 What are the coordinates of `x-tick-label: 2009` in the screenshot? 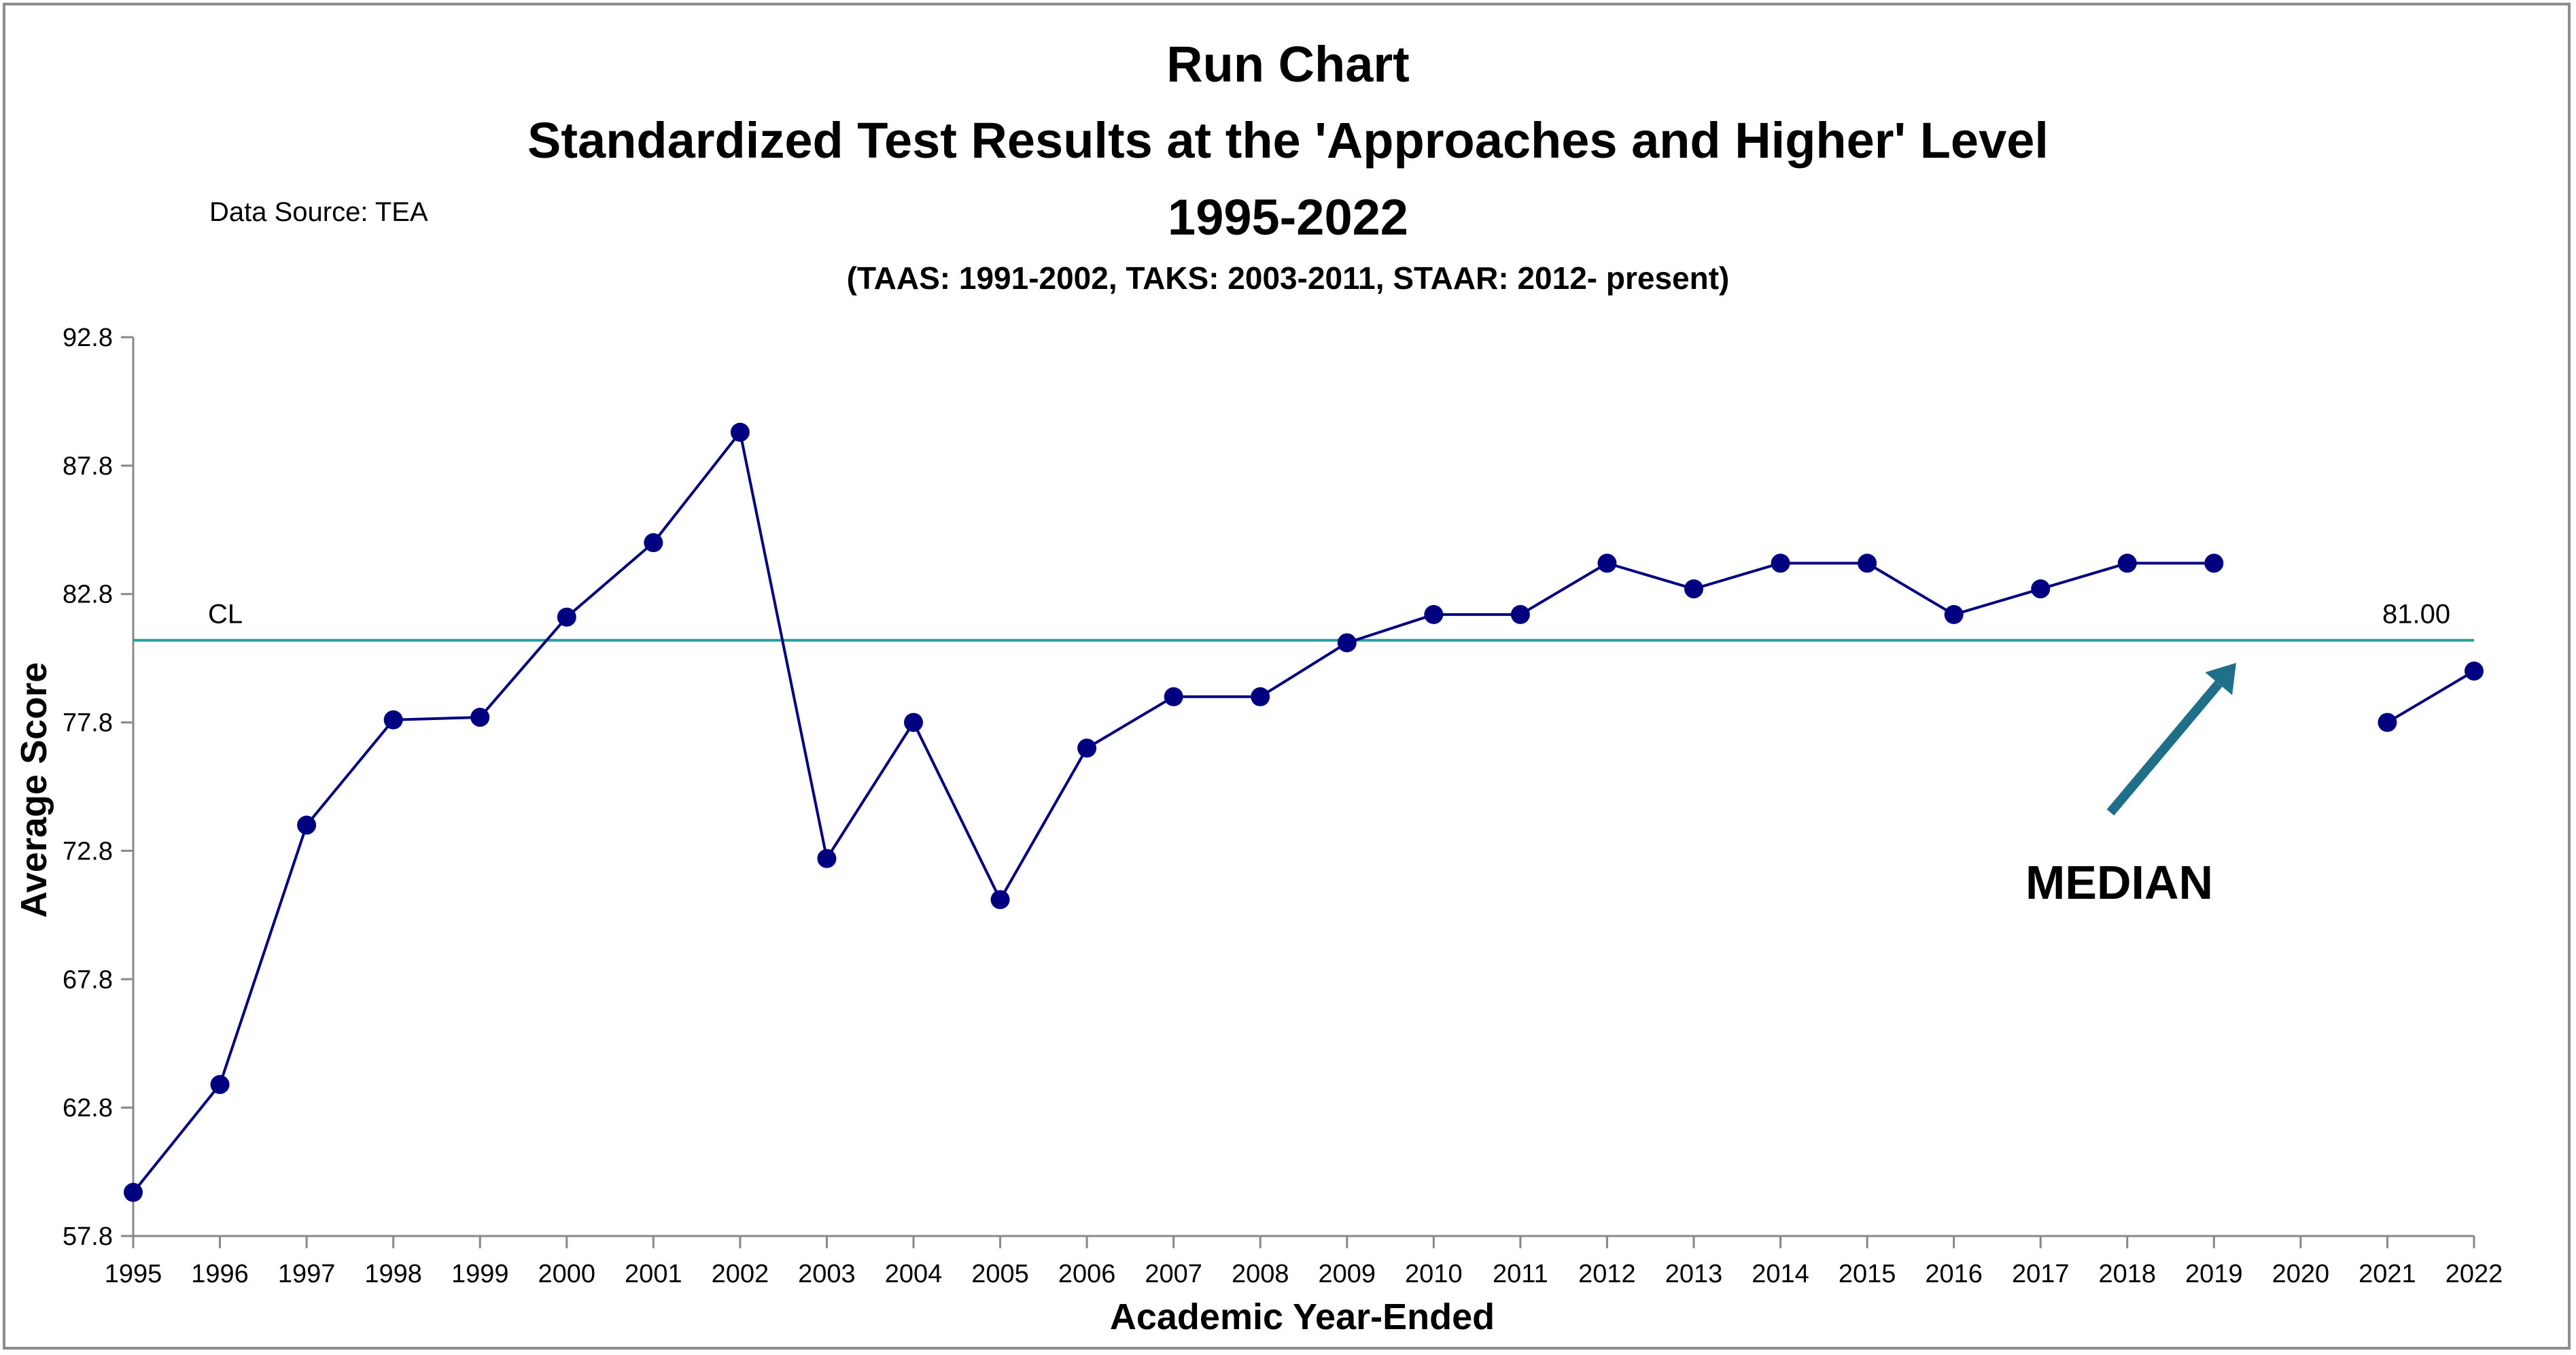 It's located at (1347, 1274).